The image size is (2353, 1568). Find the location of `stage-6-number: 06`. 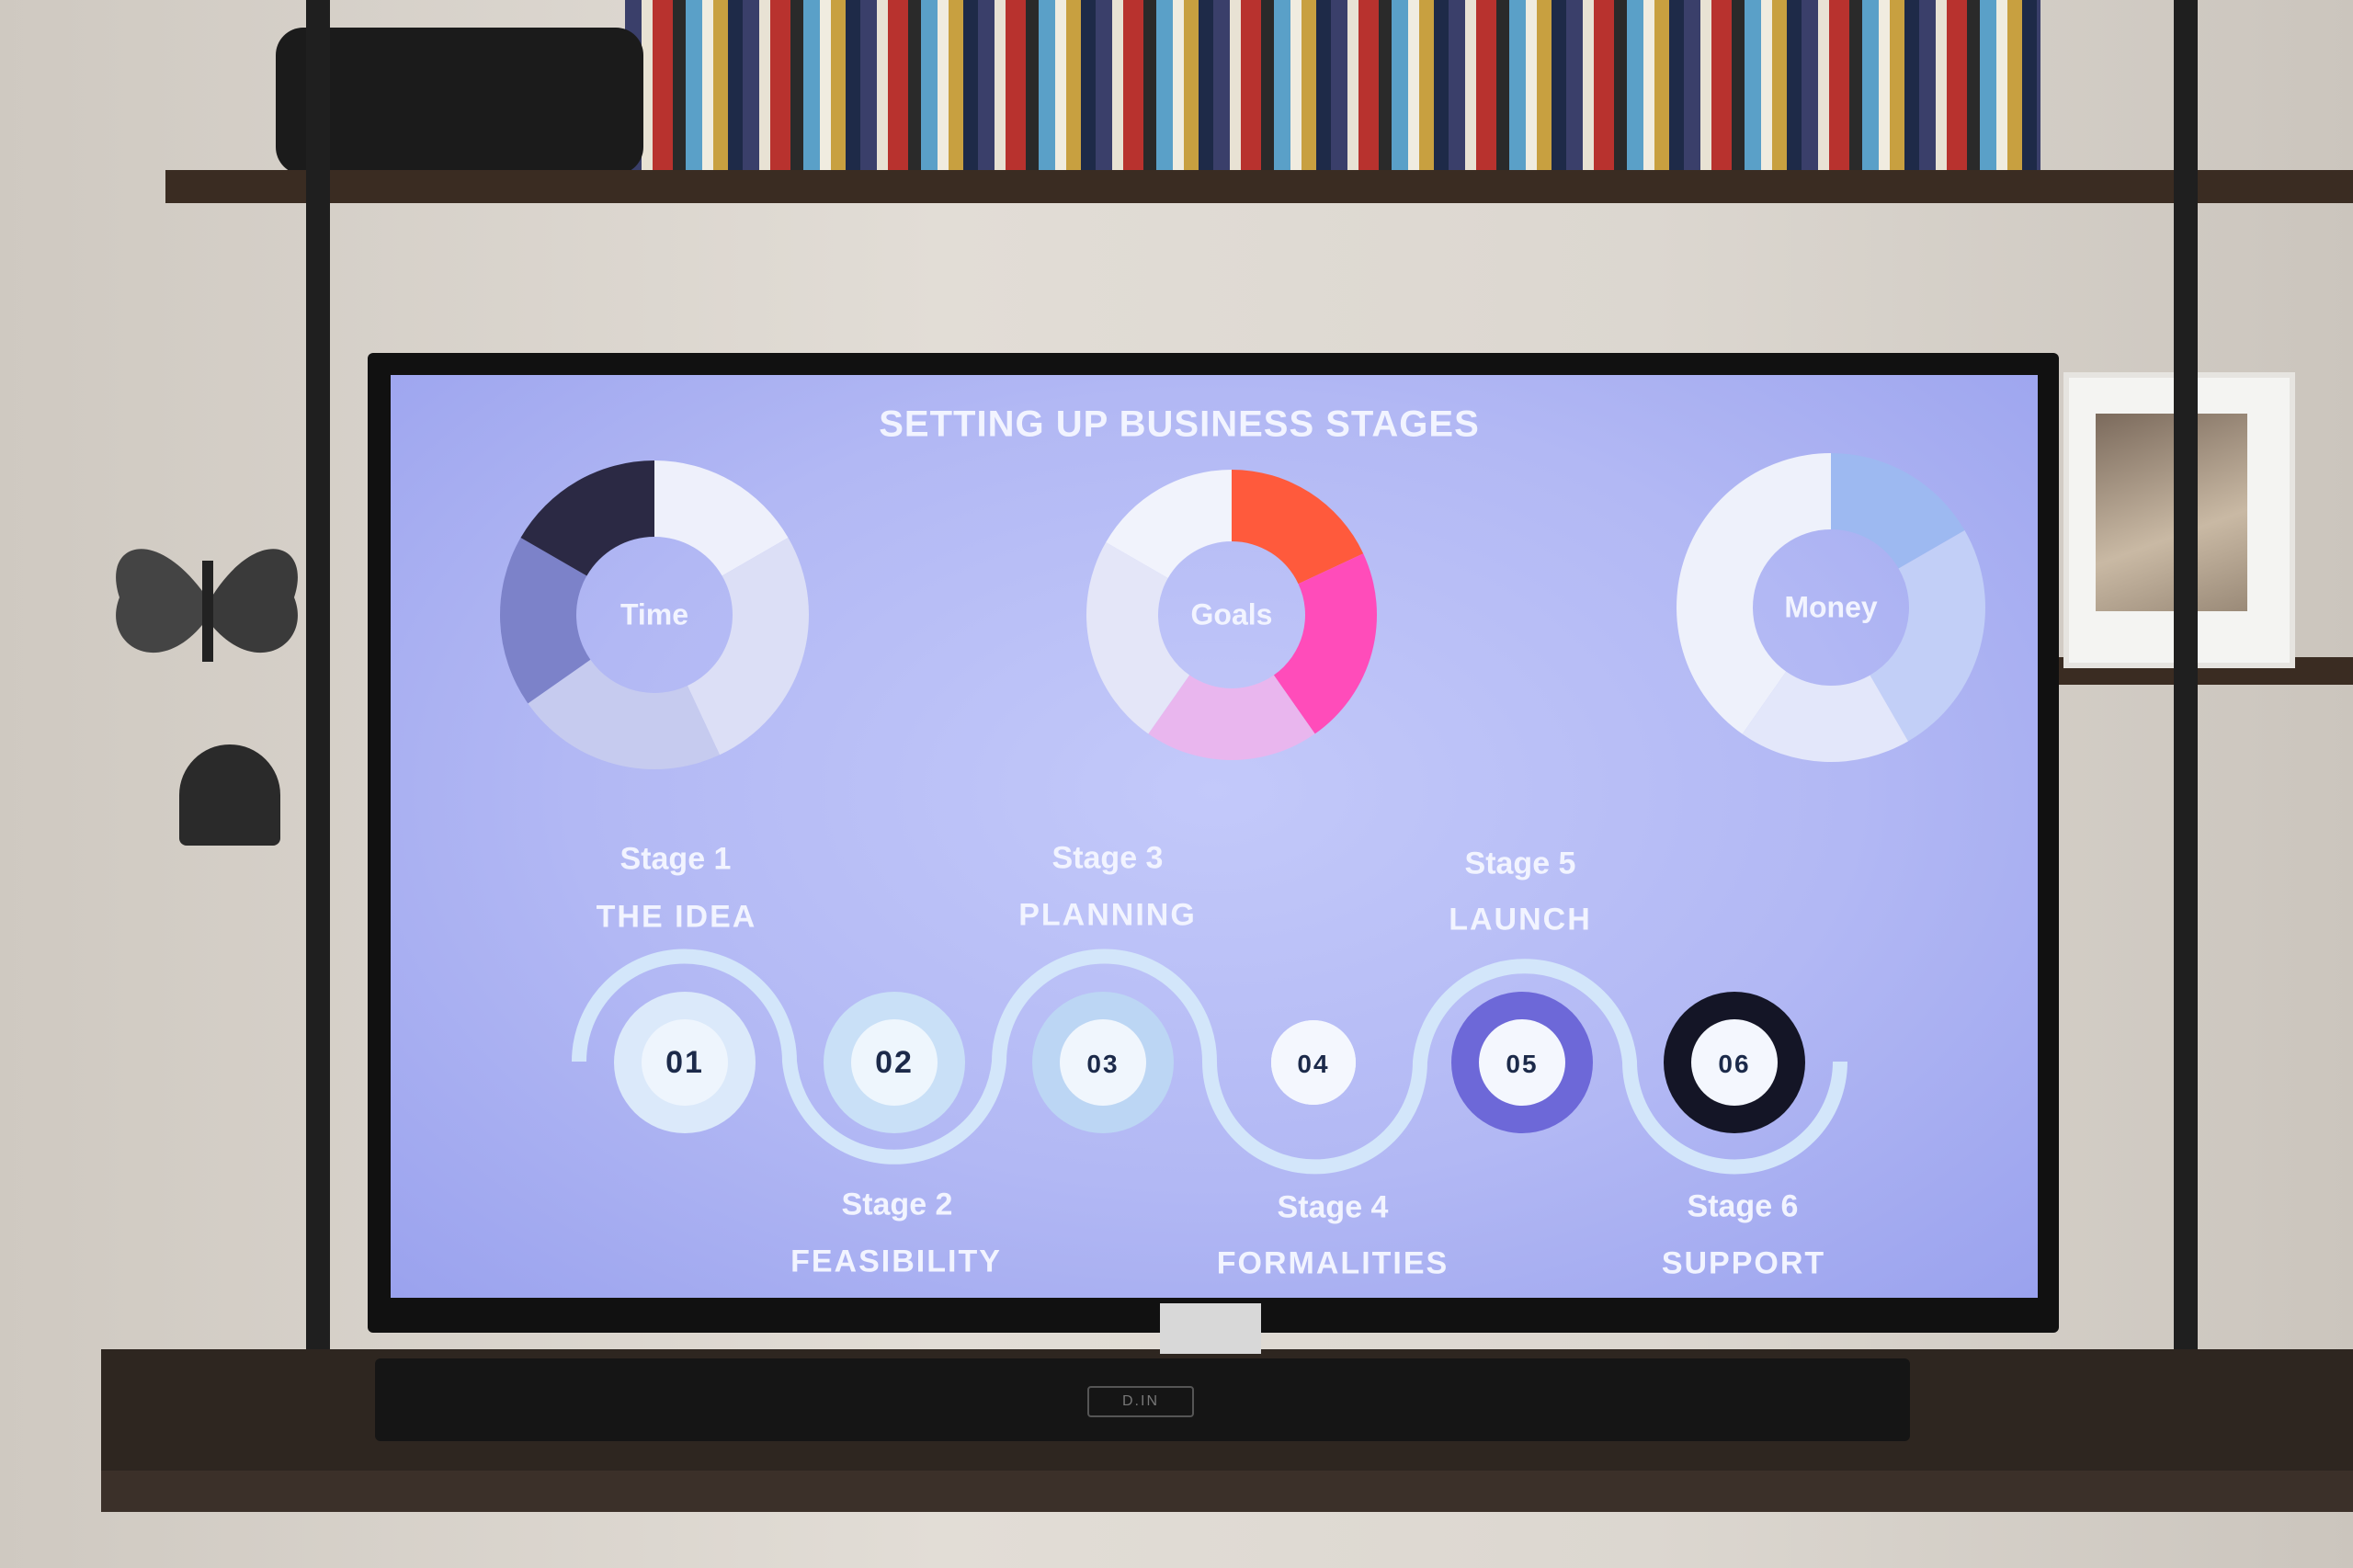

stage-6-number: 06 is located at coordinates (1734, 1064).